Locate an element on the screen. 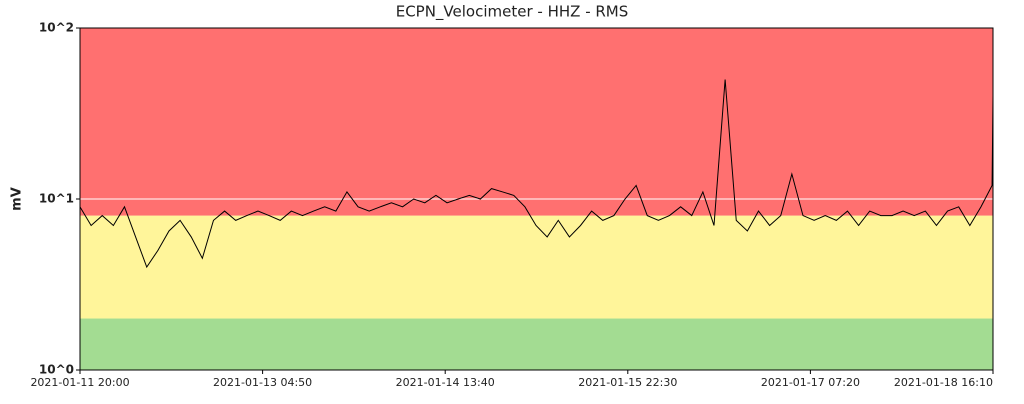  y-tick-label: 10^0 is located at coordinates (56, 370).